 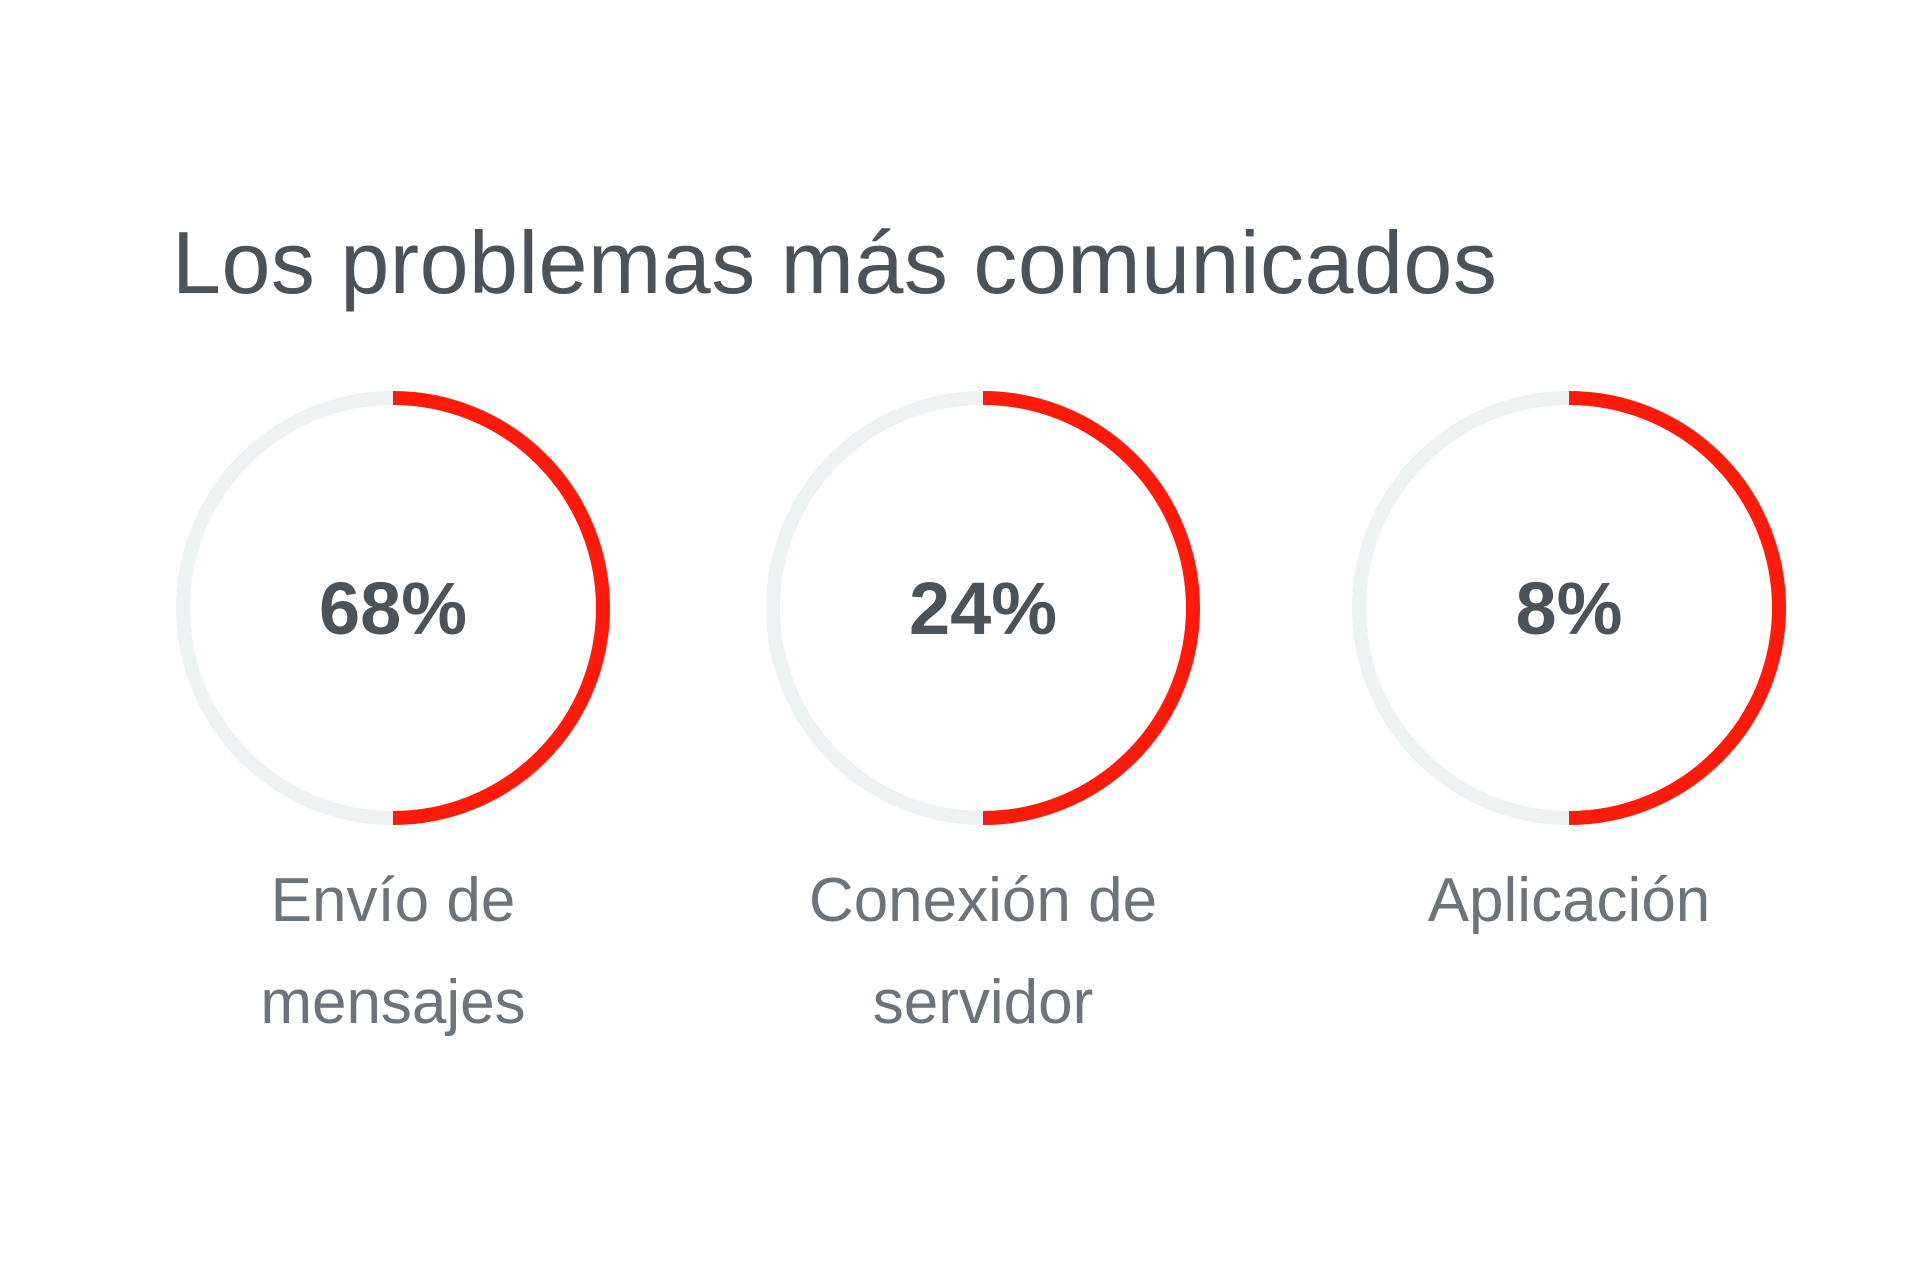 I want to click on problem-label-line-2: servidor, so click(x=983, y=1002).